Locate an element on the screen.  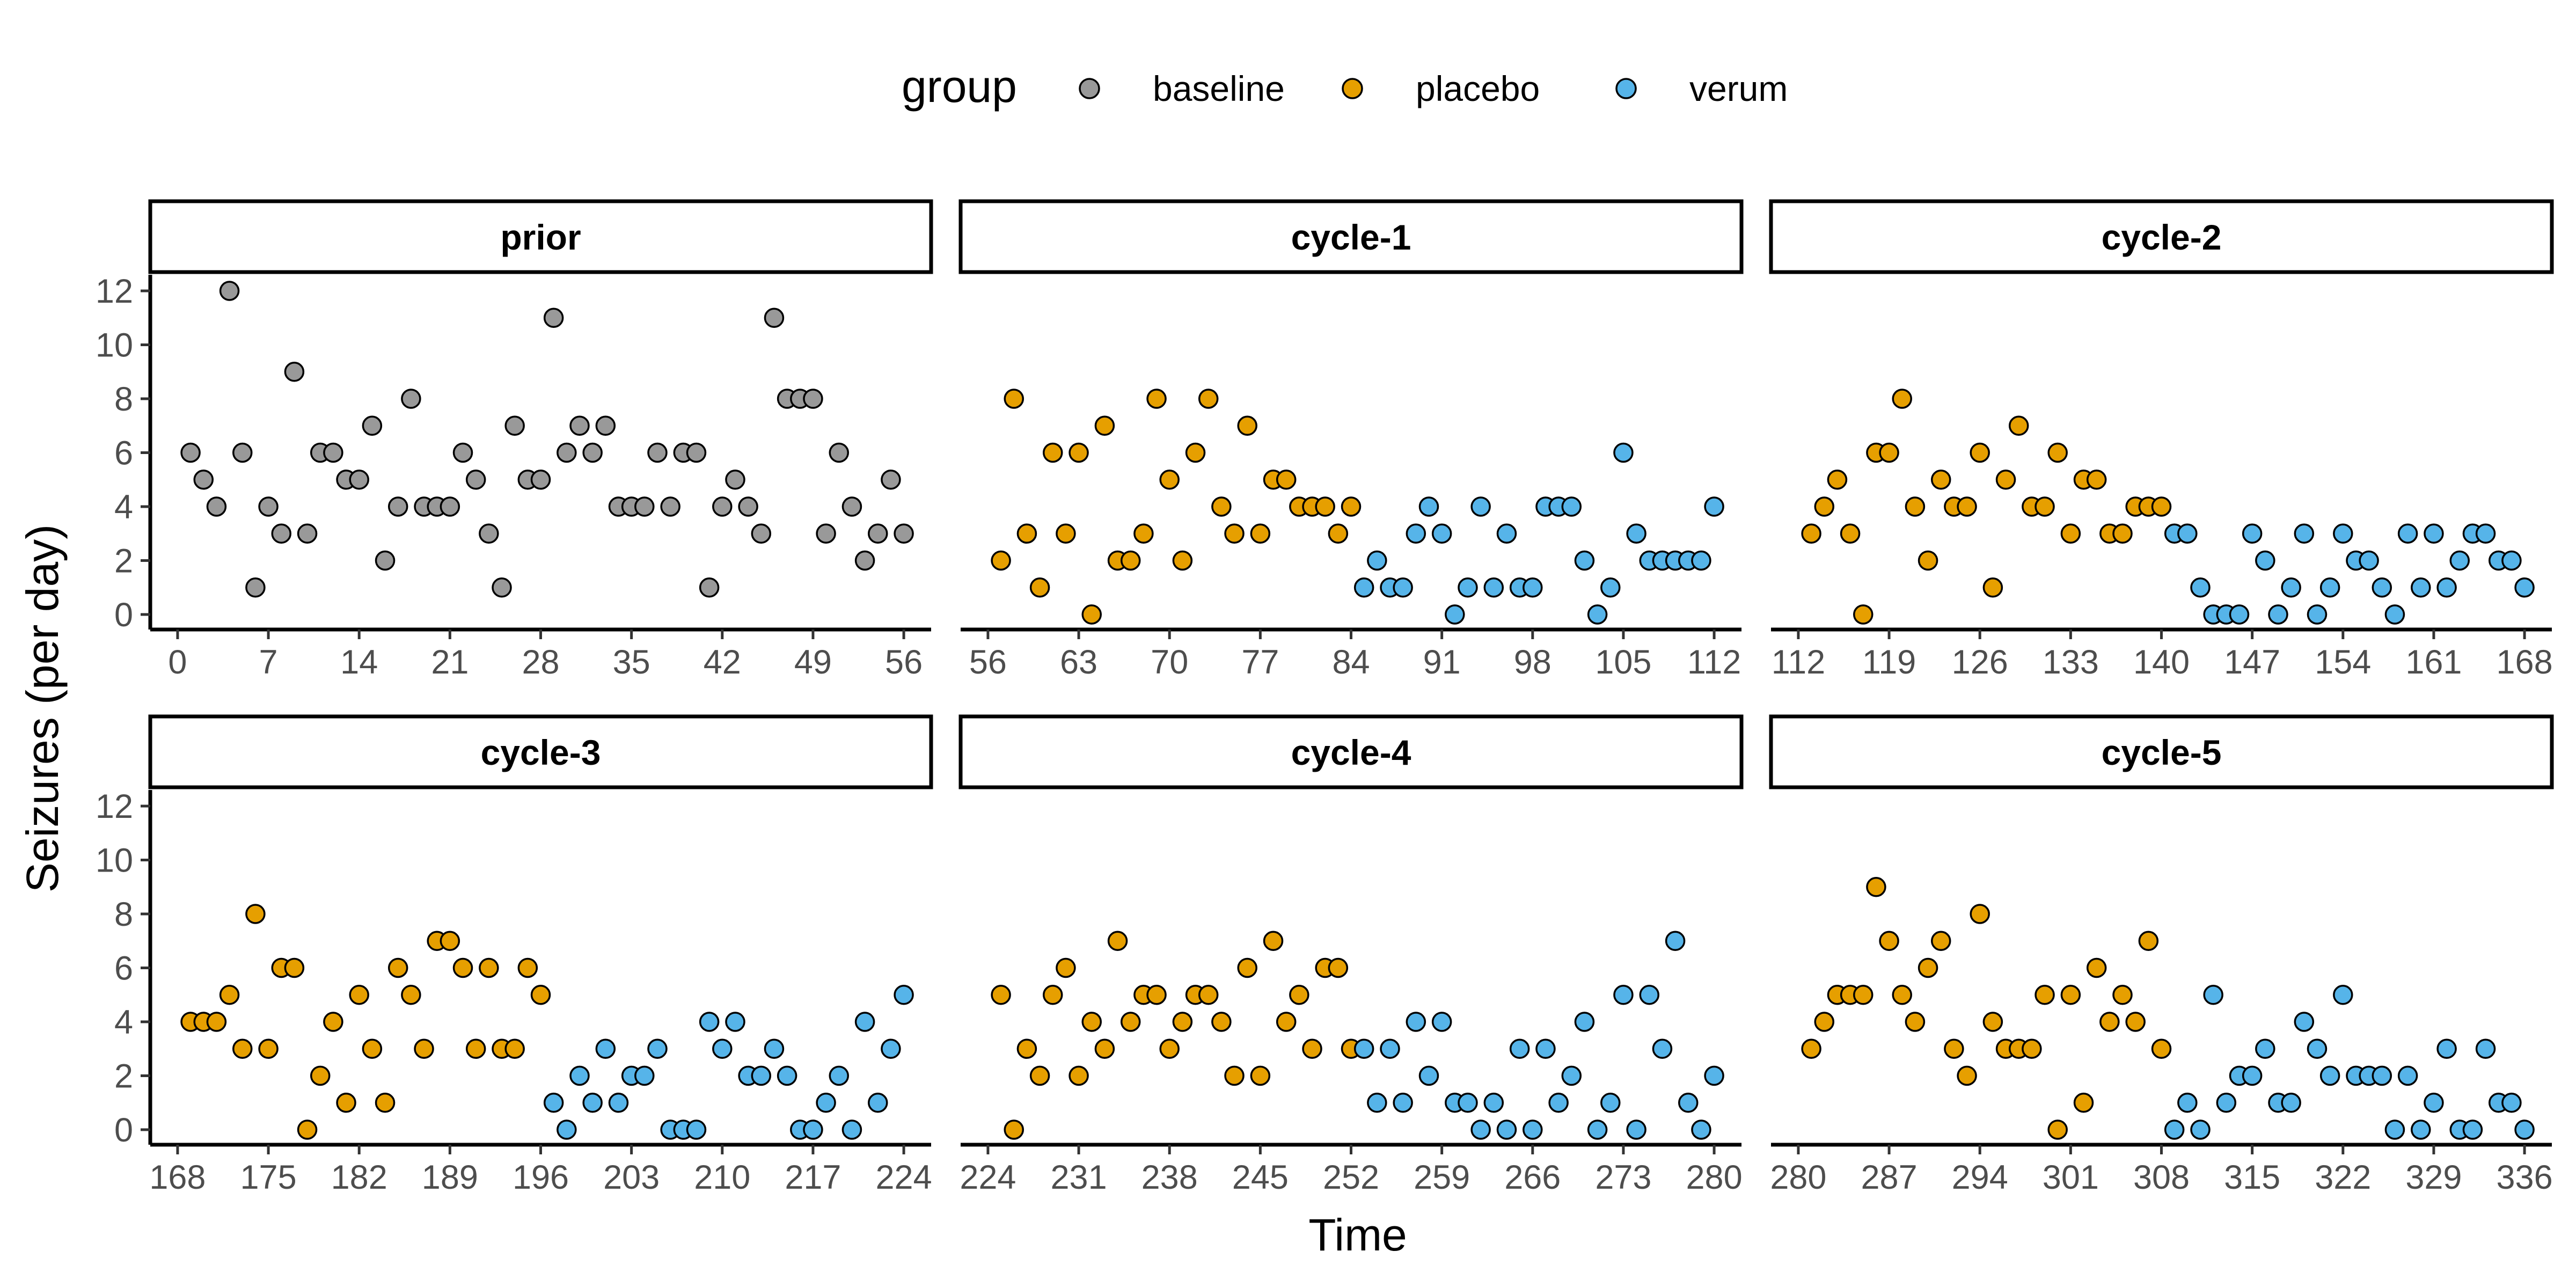
legend-key-verum is located at coordinates (1626, 88).